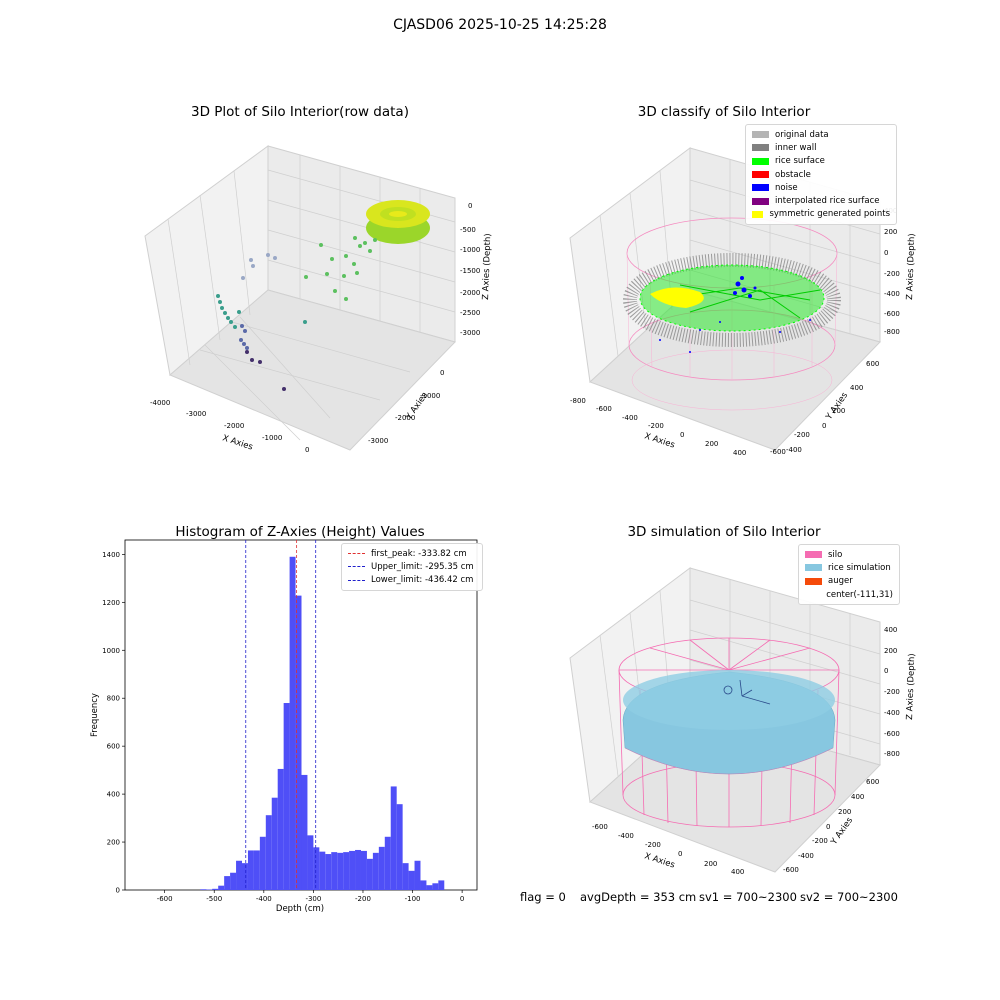 The height and width of the screenshot is (1000, 1000). What do you see at coordinates (849, 581) in the screenshot?
I see `p4-legend-item: auger` at bounding box center [849, 581].